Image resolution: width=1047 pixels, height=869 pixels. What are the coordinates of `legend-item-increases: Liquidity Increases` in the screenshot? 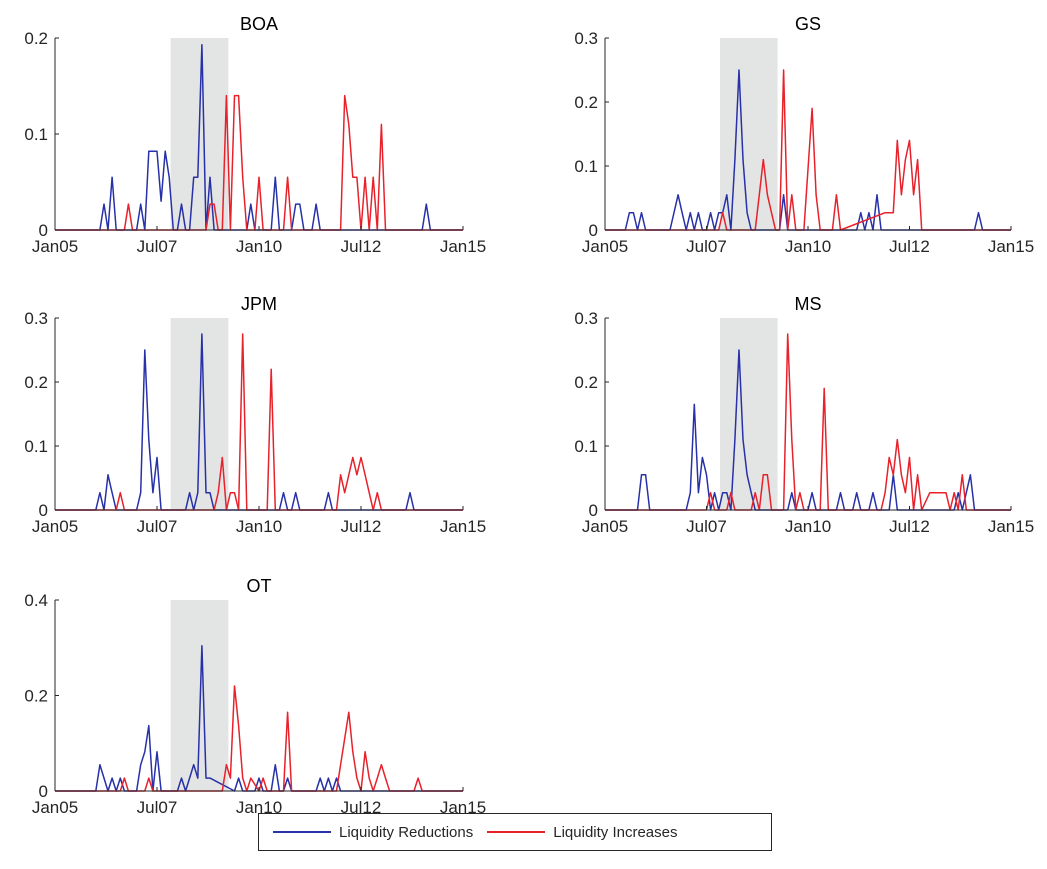 It's located at (575, 832).